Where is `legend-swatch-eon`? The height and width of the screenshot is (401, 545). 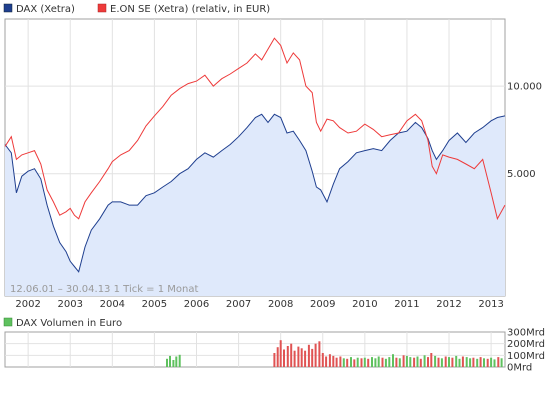
legend-swatch-eon is located at coordinates (102, 8).